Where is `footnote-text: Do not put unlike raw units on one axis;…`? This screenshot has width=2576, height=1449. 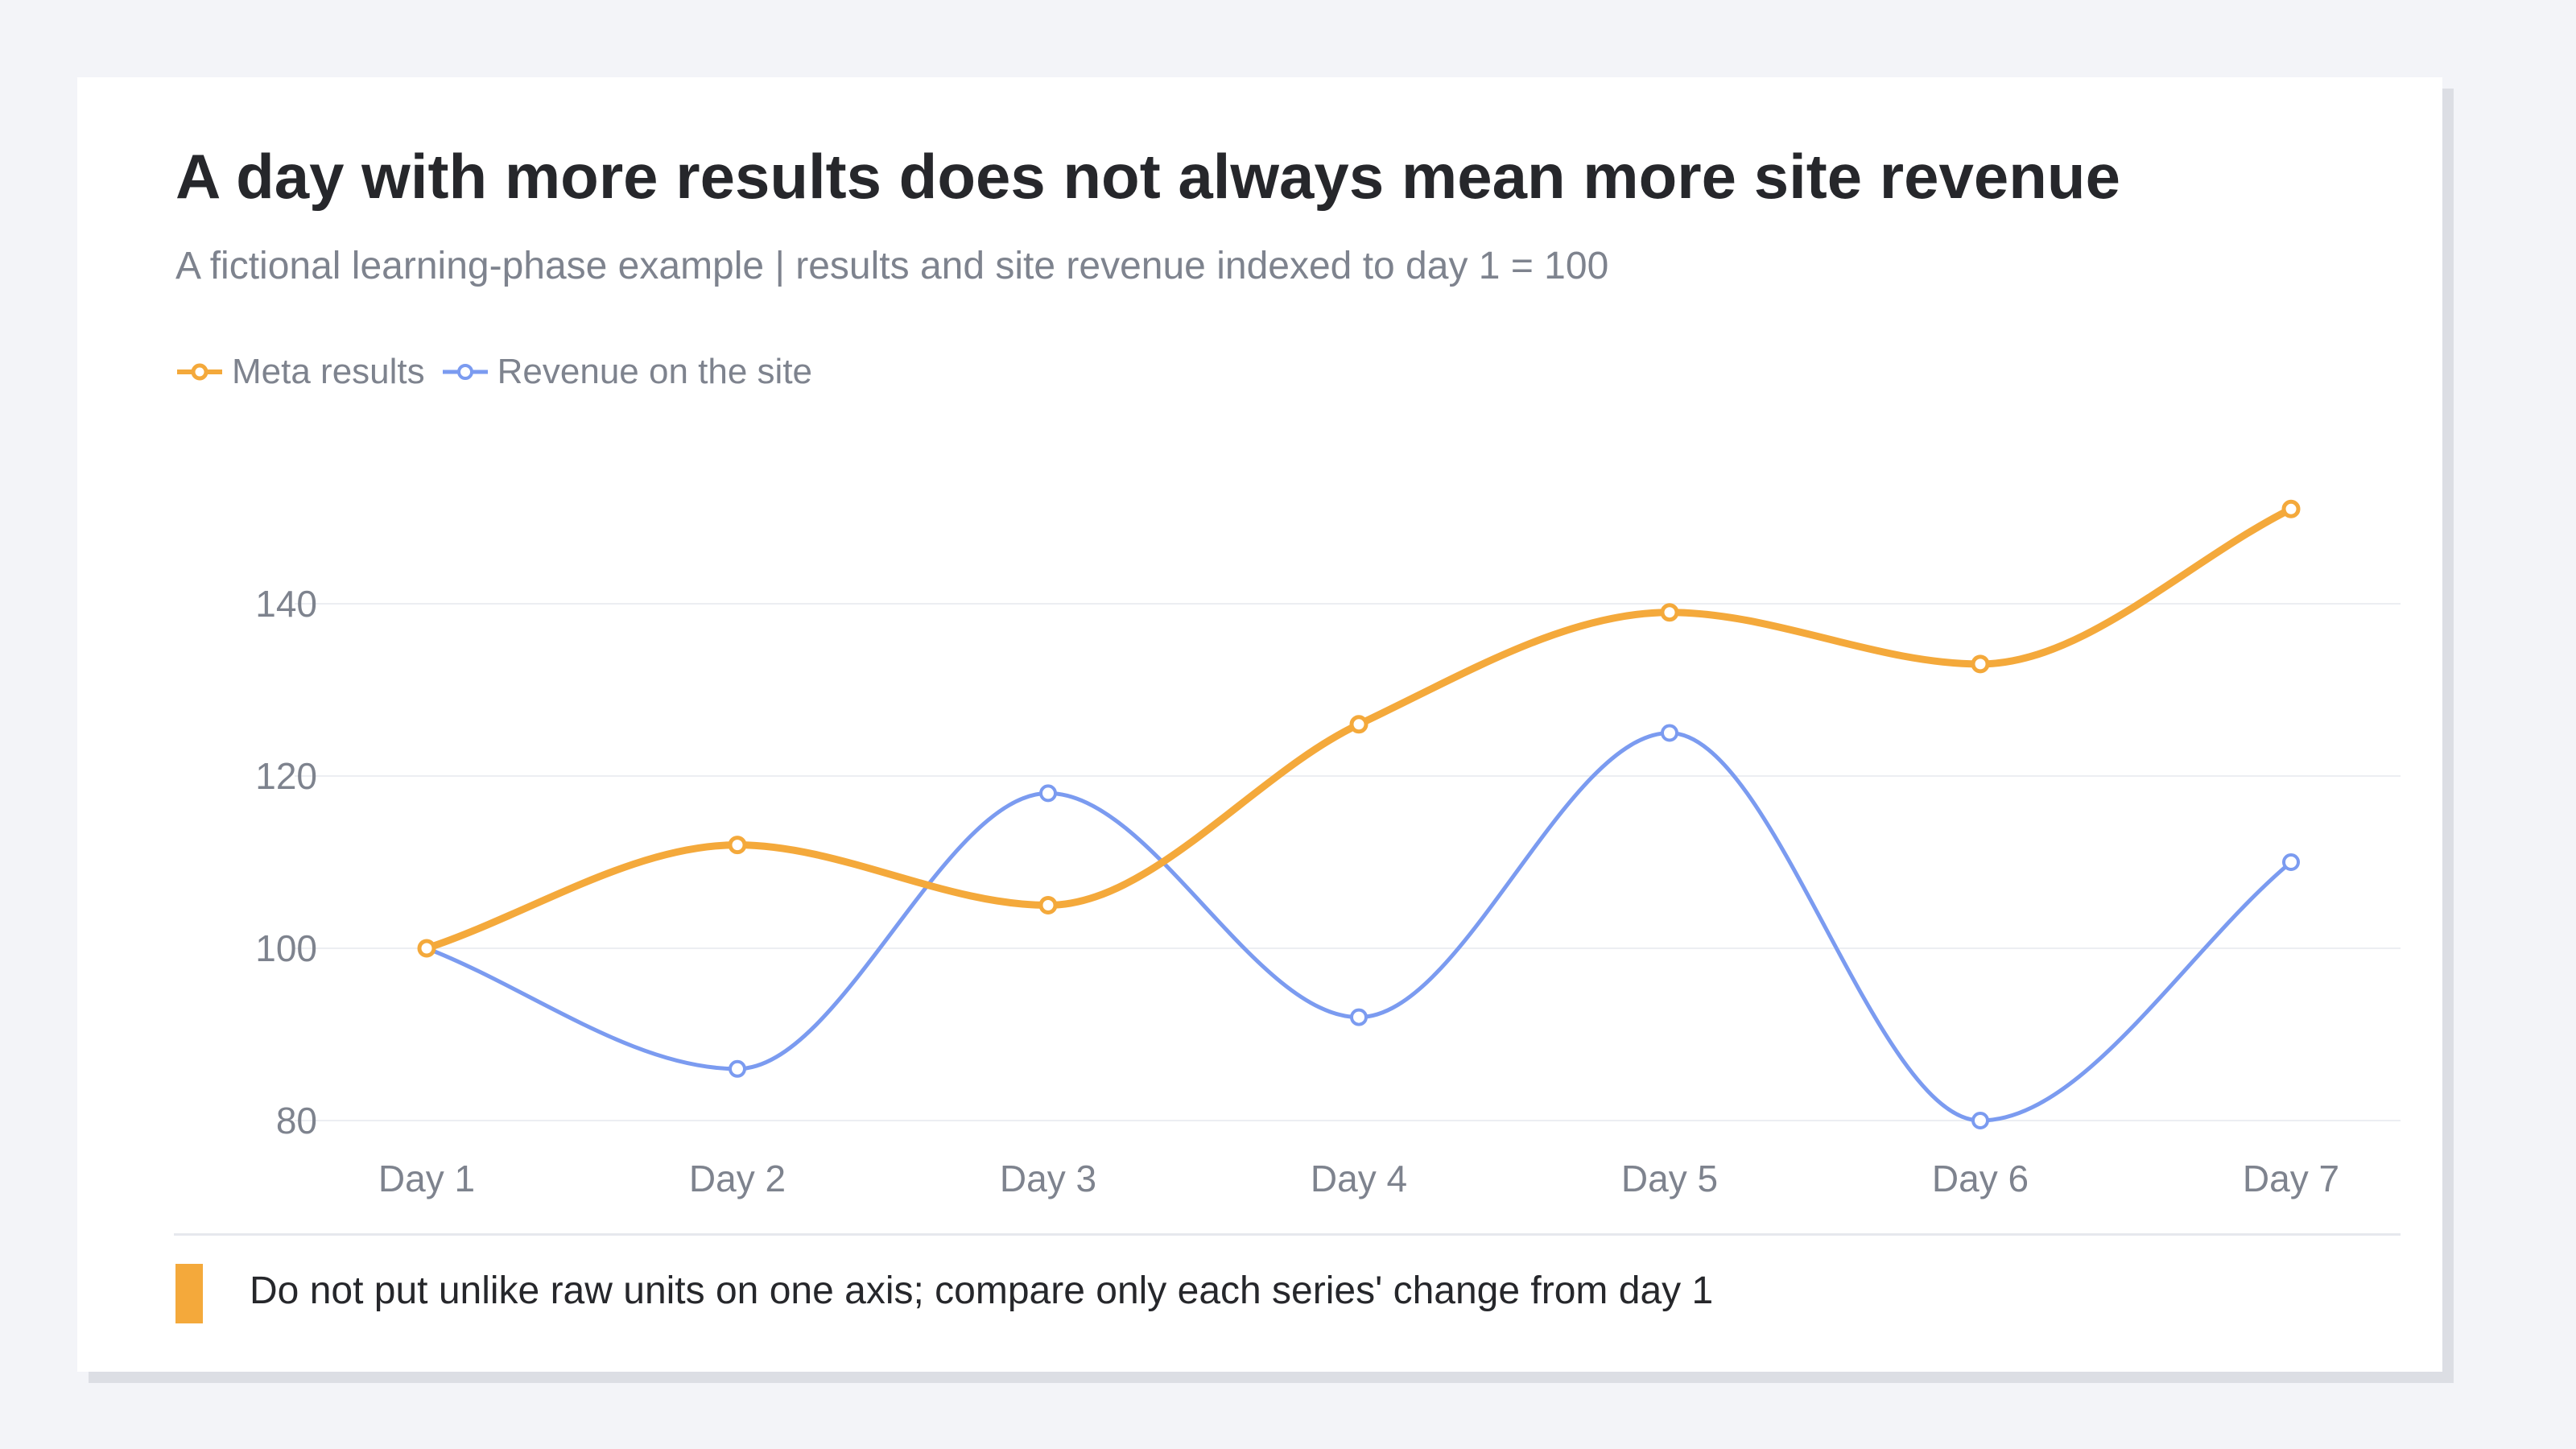
footnote-text: Do not put unlike raw units on one axis;… is located at coordinates (982, 1290).